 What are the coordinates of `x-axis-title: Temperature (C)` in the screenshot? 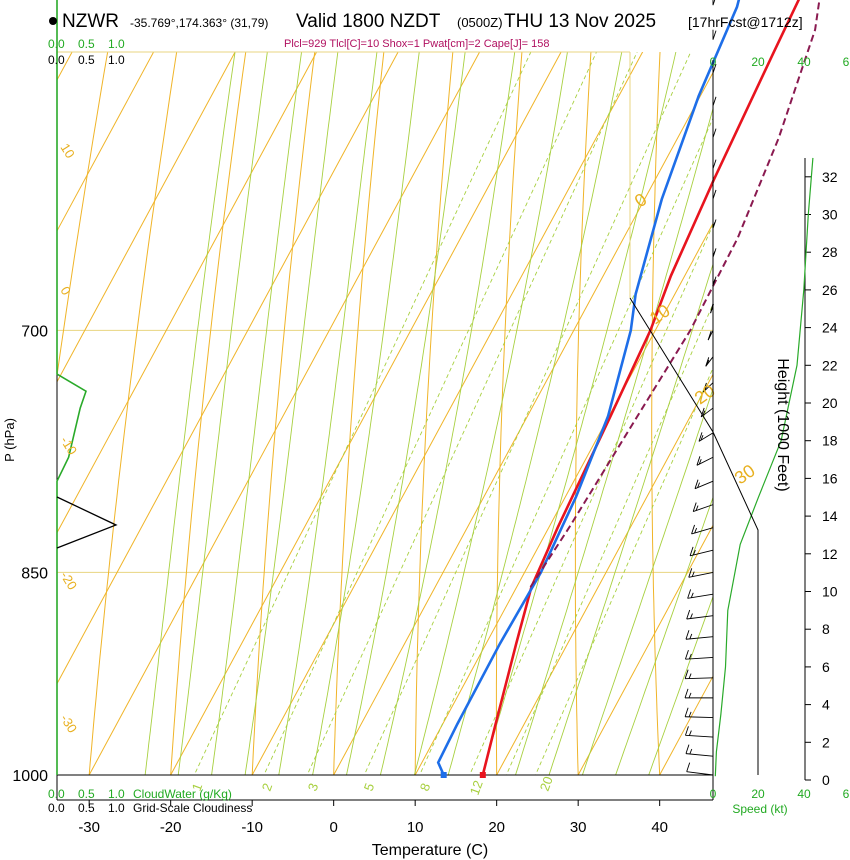 It's located at (430, 850).